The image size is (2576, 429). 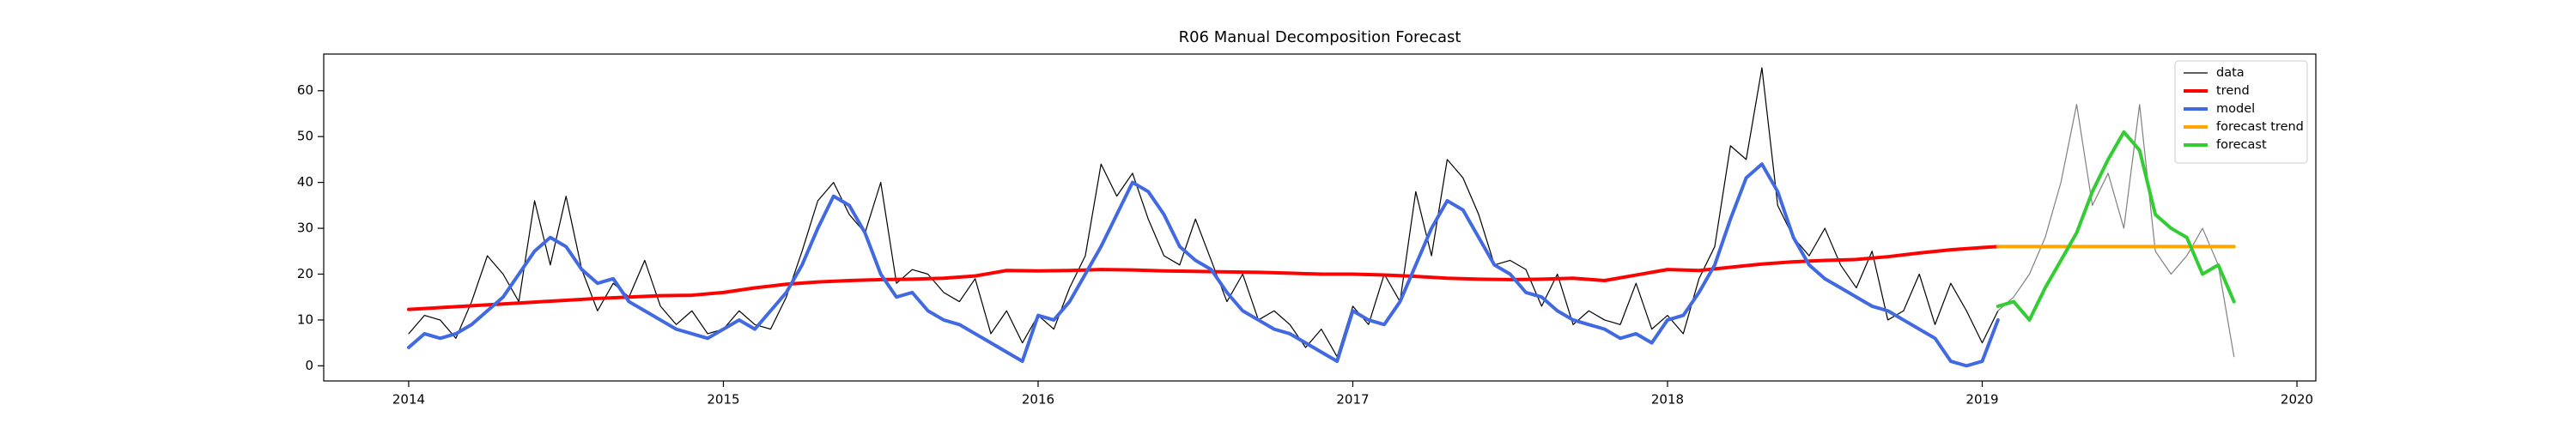 I want to click on legend-label: model, so click(x=2236, y=109).